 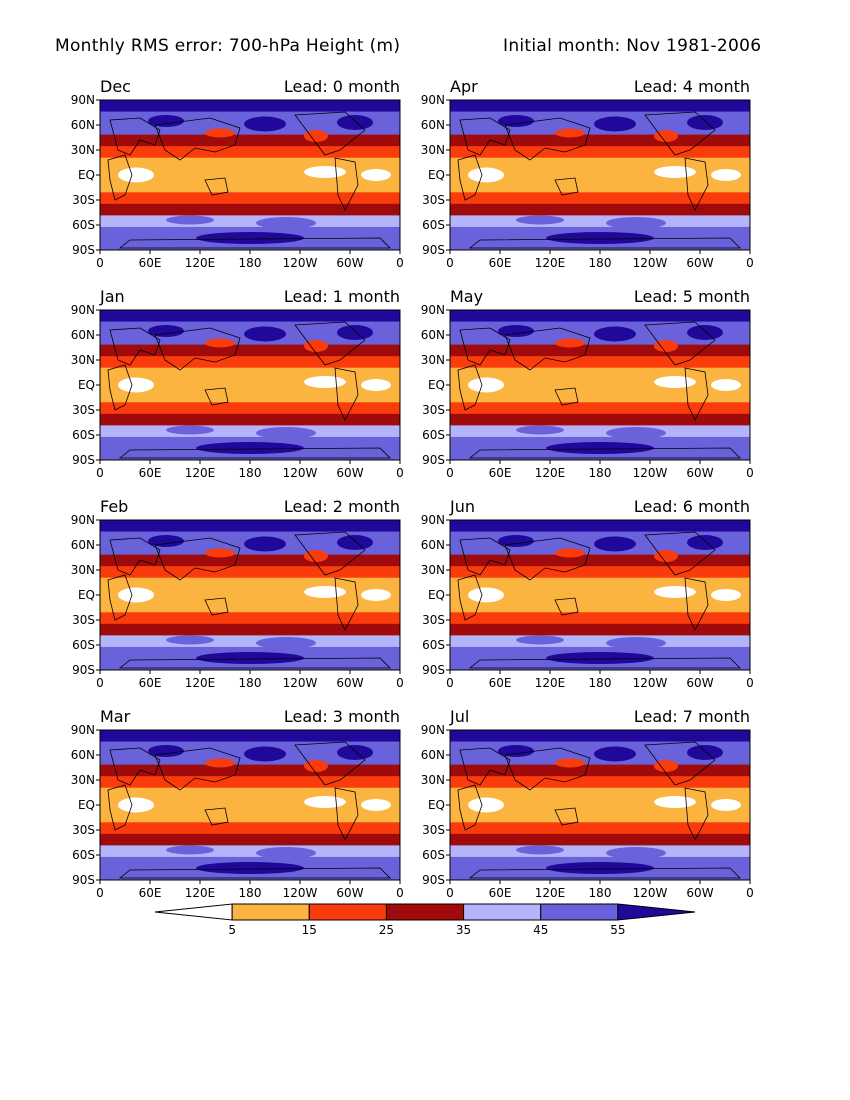 I want to click on y-tick-label: 60S, so click(x=83, y=645).